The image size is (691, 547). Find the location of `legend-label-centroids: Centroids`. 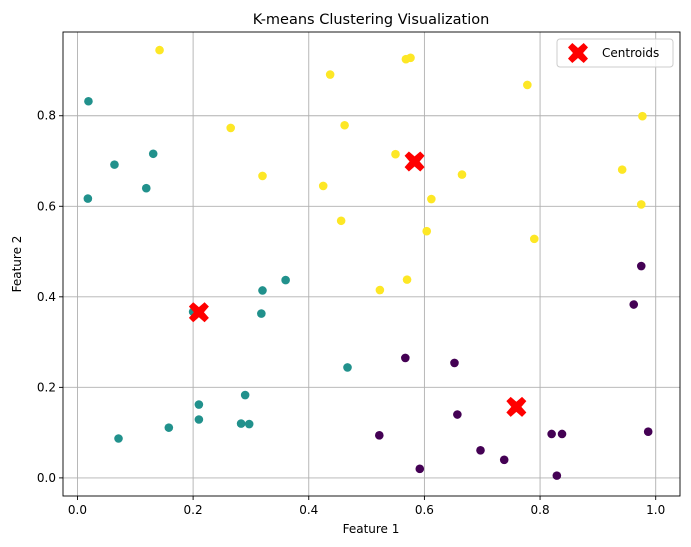

legend-label-centroids: Centroids is located at coordinates (630, 53).